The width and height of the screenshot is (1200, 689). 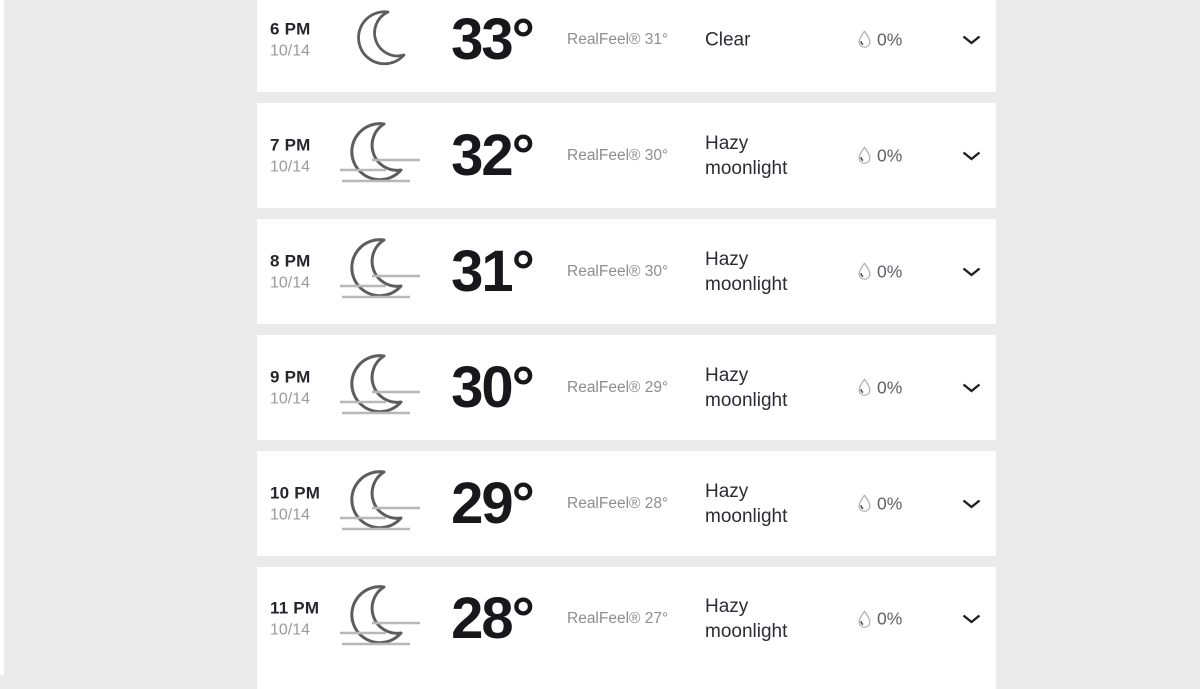 What do you see at coordinates (493, 155) in the screenshot?
I see `temperature-value: 32°` at bounding box center [493, 155].